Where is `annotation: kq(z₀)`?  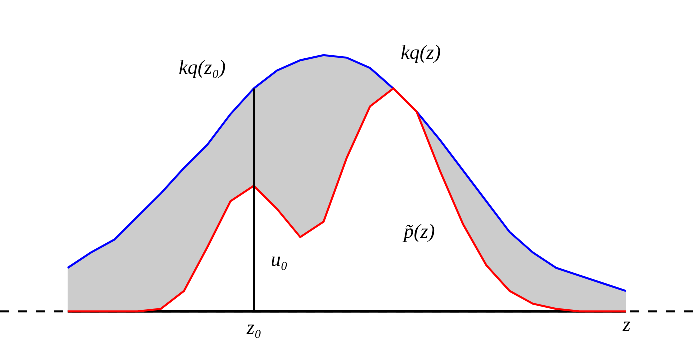
annotation: kq(z₀) is located at coordinates (202, 68).